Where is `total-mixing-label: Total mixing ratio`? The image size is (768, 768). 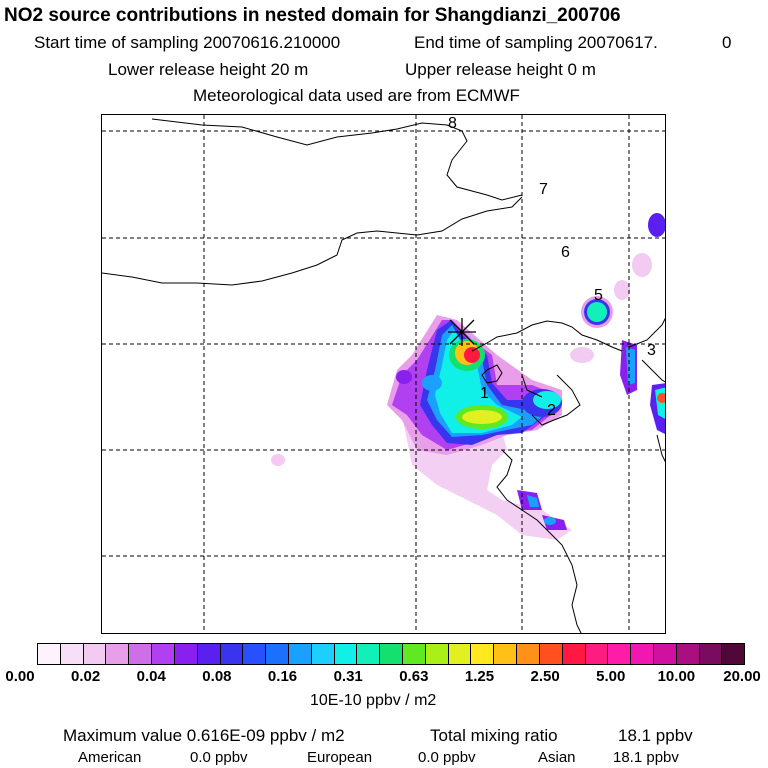
total-mixing-label: Total mixing ratio is located at coordinates (494, 735).